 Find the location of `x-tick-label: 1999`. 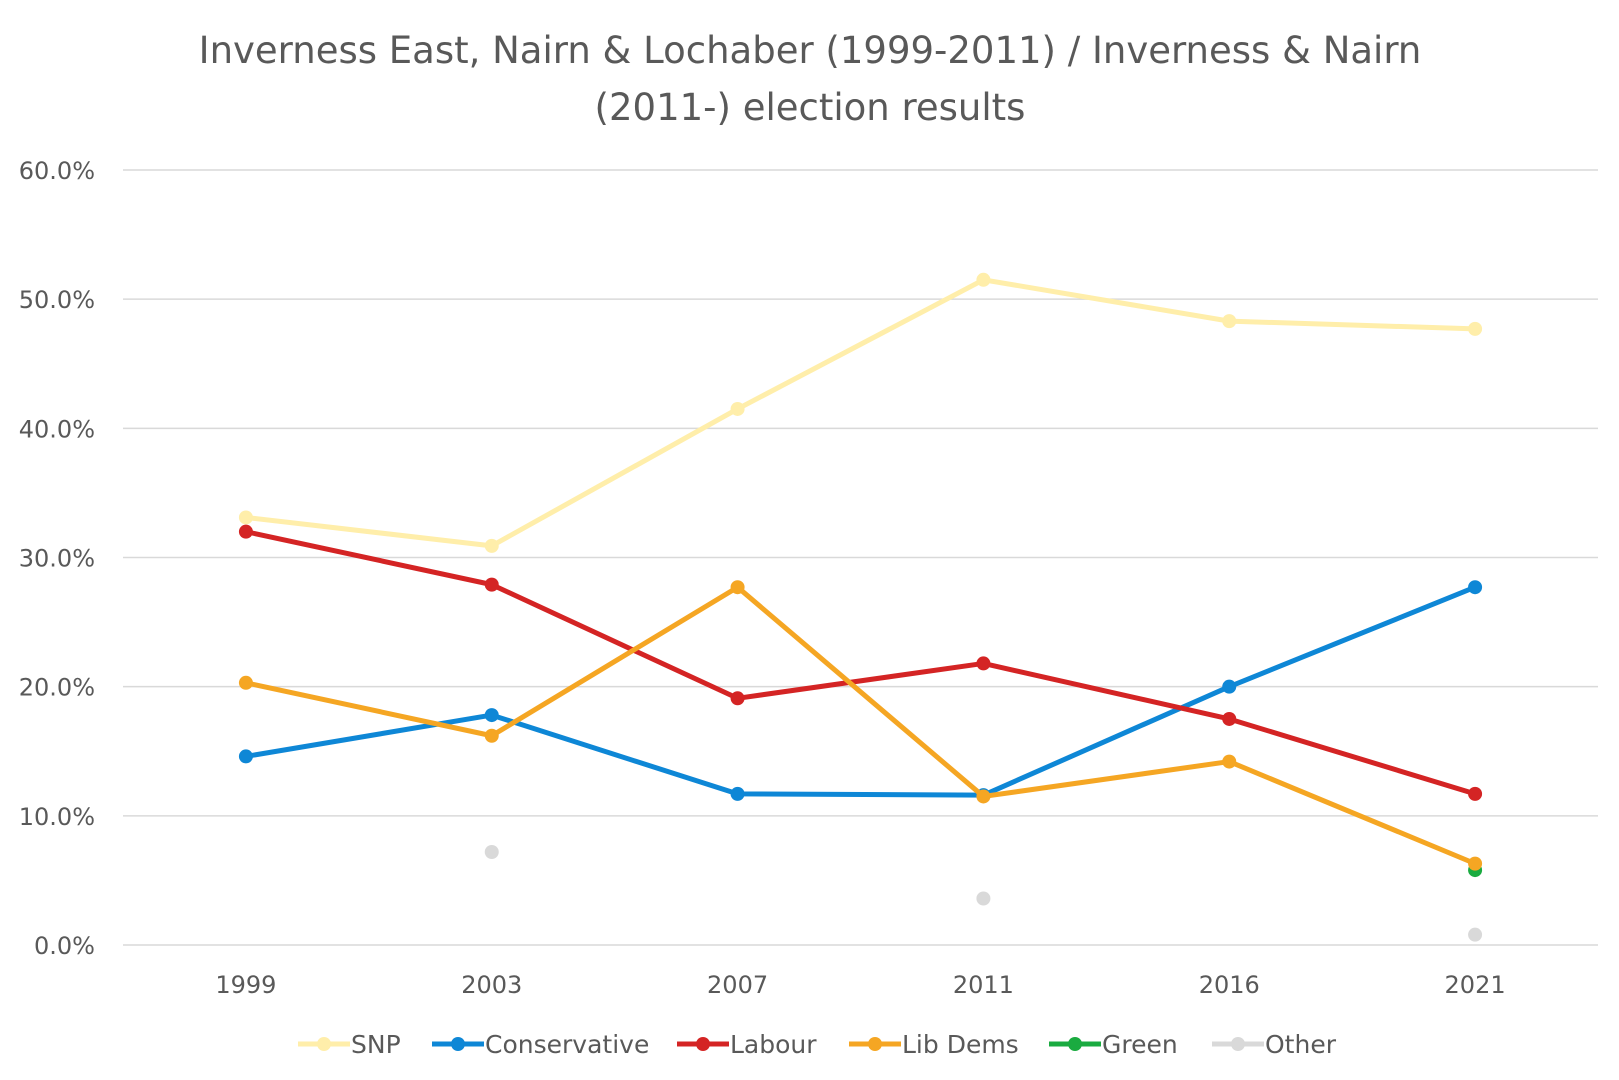

x-tick-label: 1999 is located at coordinates (245, 985).